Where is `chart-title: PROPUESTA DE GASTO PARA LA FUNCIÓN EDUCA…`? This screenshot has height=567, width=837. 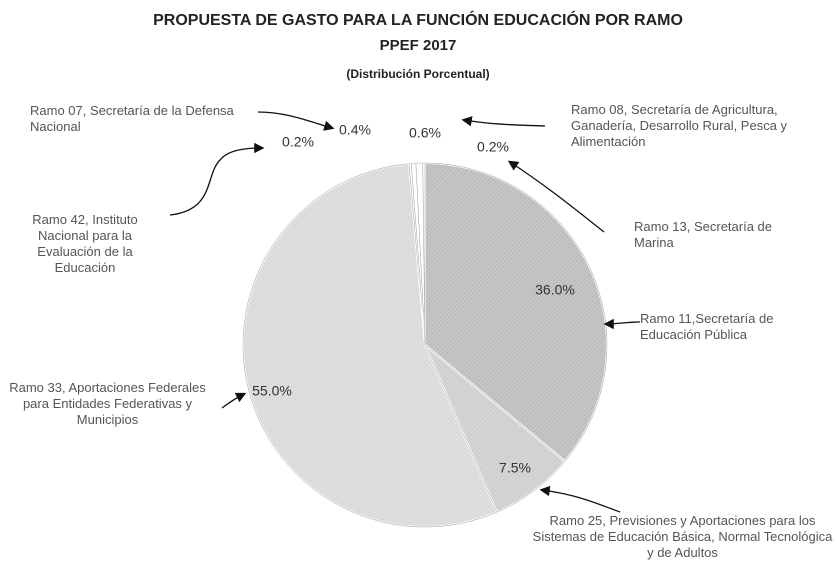
chart-title: PROPUESTA DE GASTO PARA LA FUNCIÓN EDUCA… is located at coordinates (418, 19).